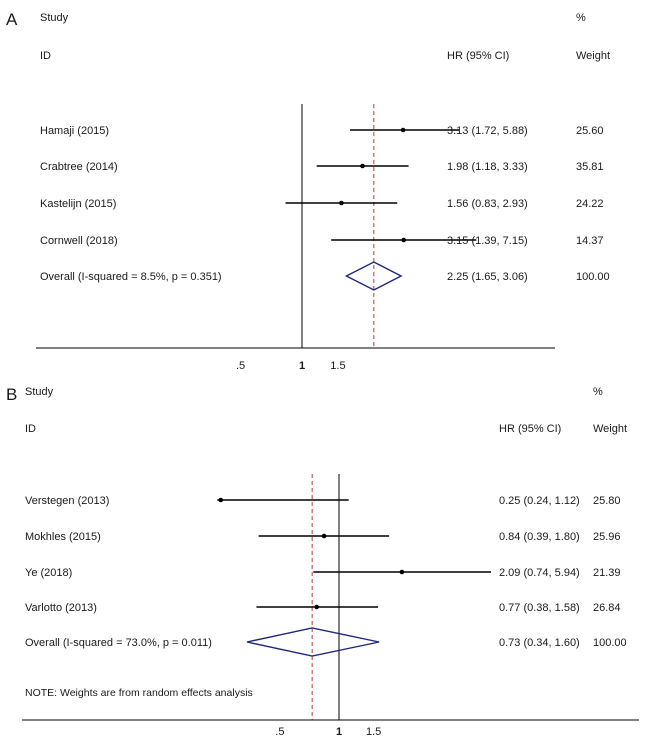 This screenshot has width=649, height=740. What do you see at coordinates (487, 204) in the screenshot?
I see `hr-ci-value: 1.56 (0.83, 2.93)` at bounding box center [487, 204].